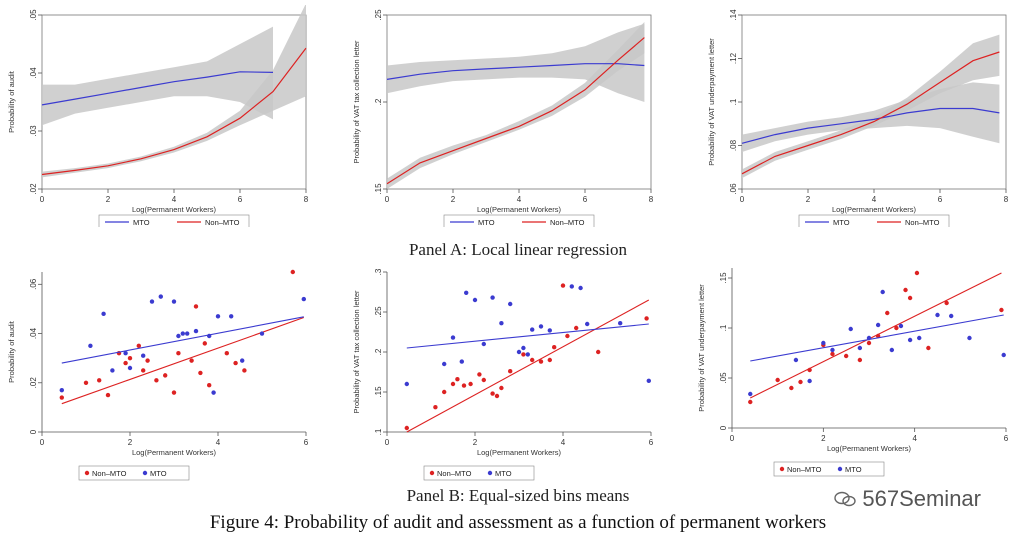 Image resolution: width=1036 pixels, height=543 pixels. I want to click on y-axis-title: Probability of VAT tax collection letter, so click(356, 351).